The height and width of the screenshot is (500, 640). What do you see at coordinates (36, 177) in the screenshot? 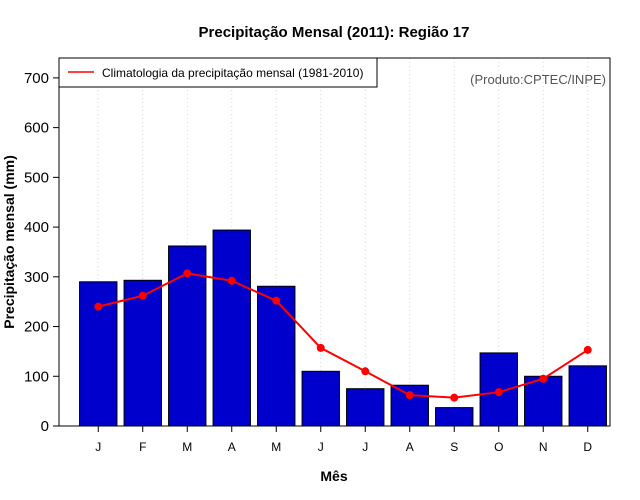
I see `y-tick-label: 500` at bounding box center [36, 177].